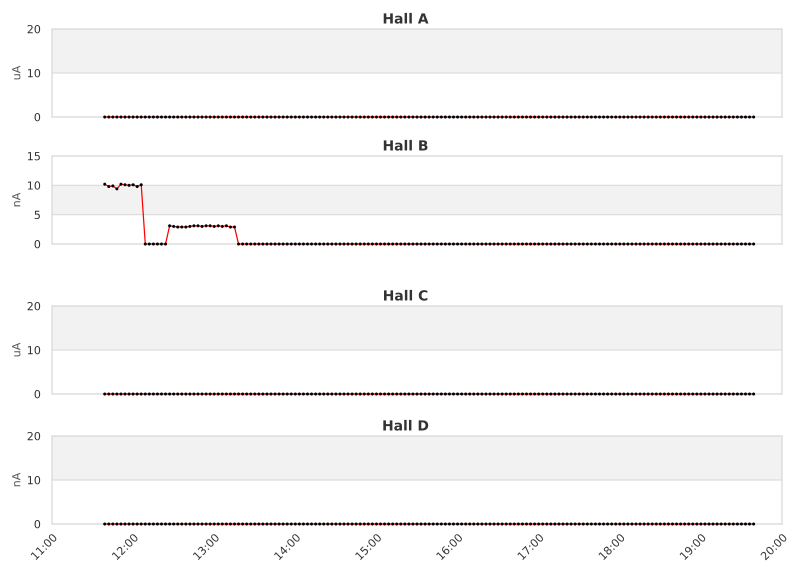 Image resolution: width=811 pixels, height=578 pixels. Describe the element at coordinates (37, 215) in the screenshot. I see `y-tick-label: 5` at that location.